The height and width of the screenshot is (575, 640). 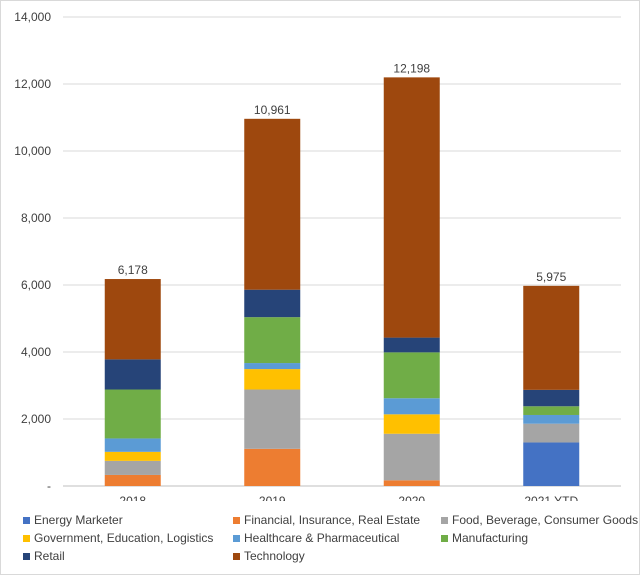 What do you see at coordinates (36, 419) in the screenshot?
I see `y-tick-label: 2,000` at bounding box center [36, 419].